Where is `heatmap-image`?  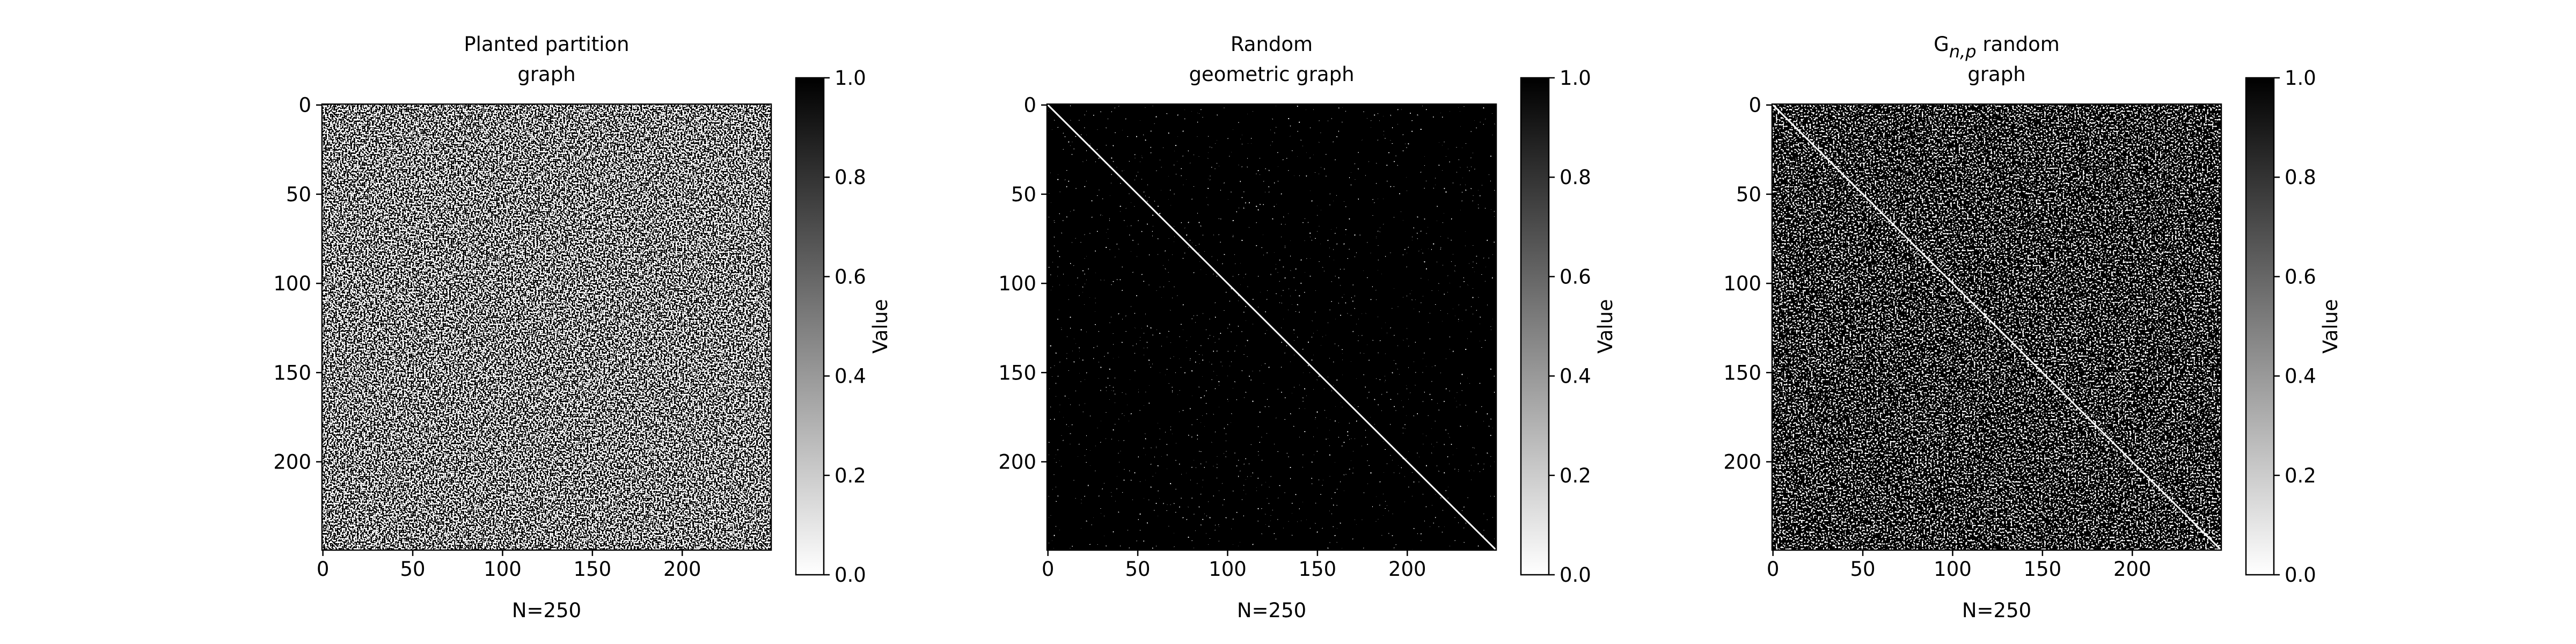
heatmap-image is located at coordinates (546, 327).